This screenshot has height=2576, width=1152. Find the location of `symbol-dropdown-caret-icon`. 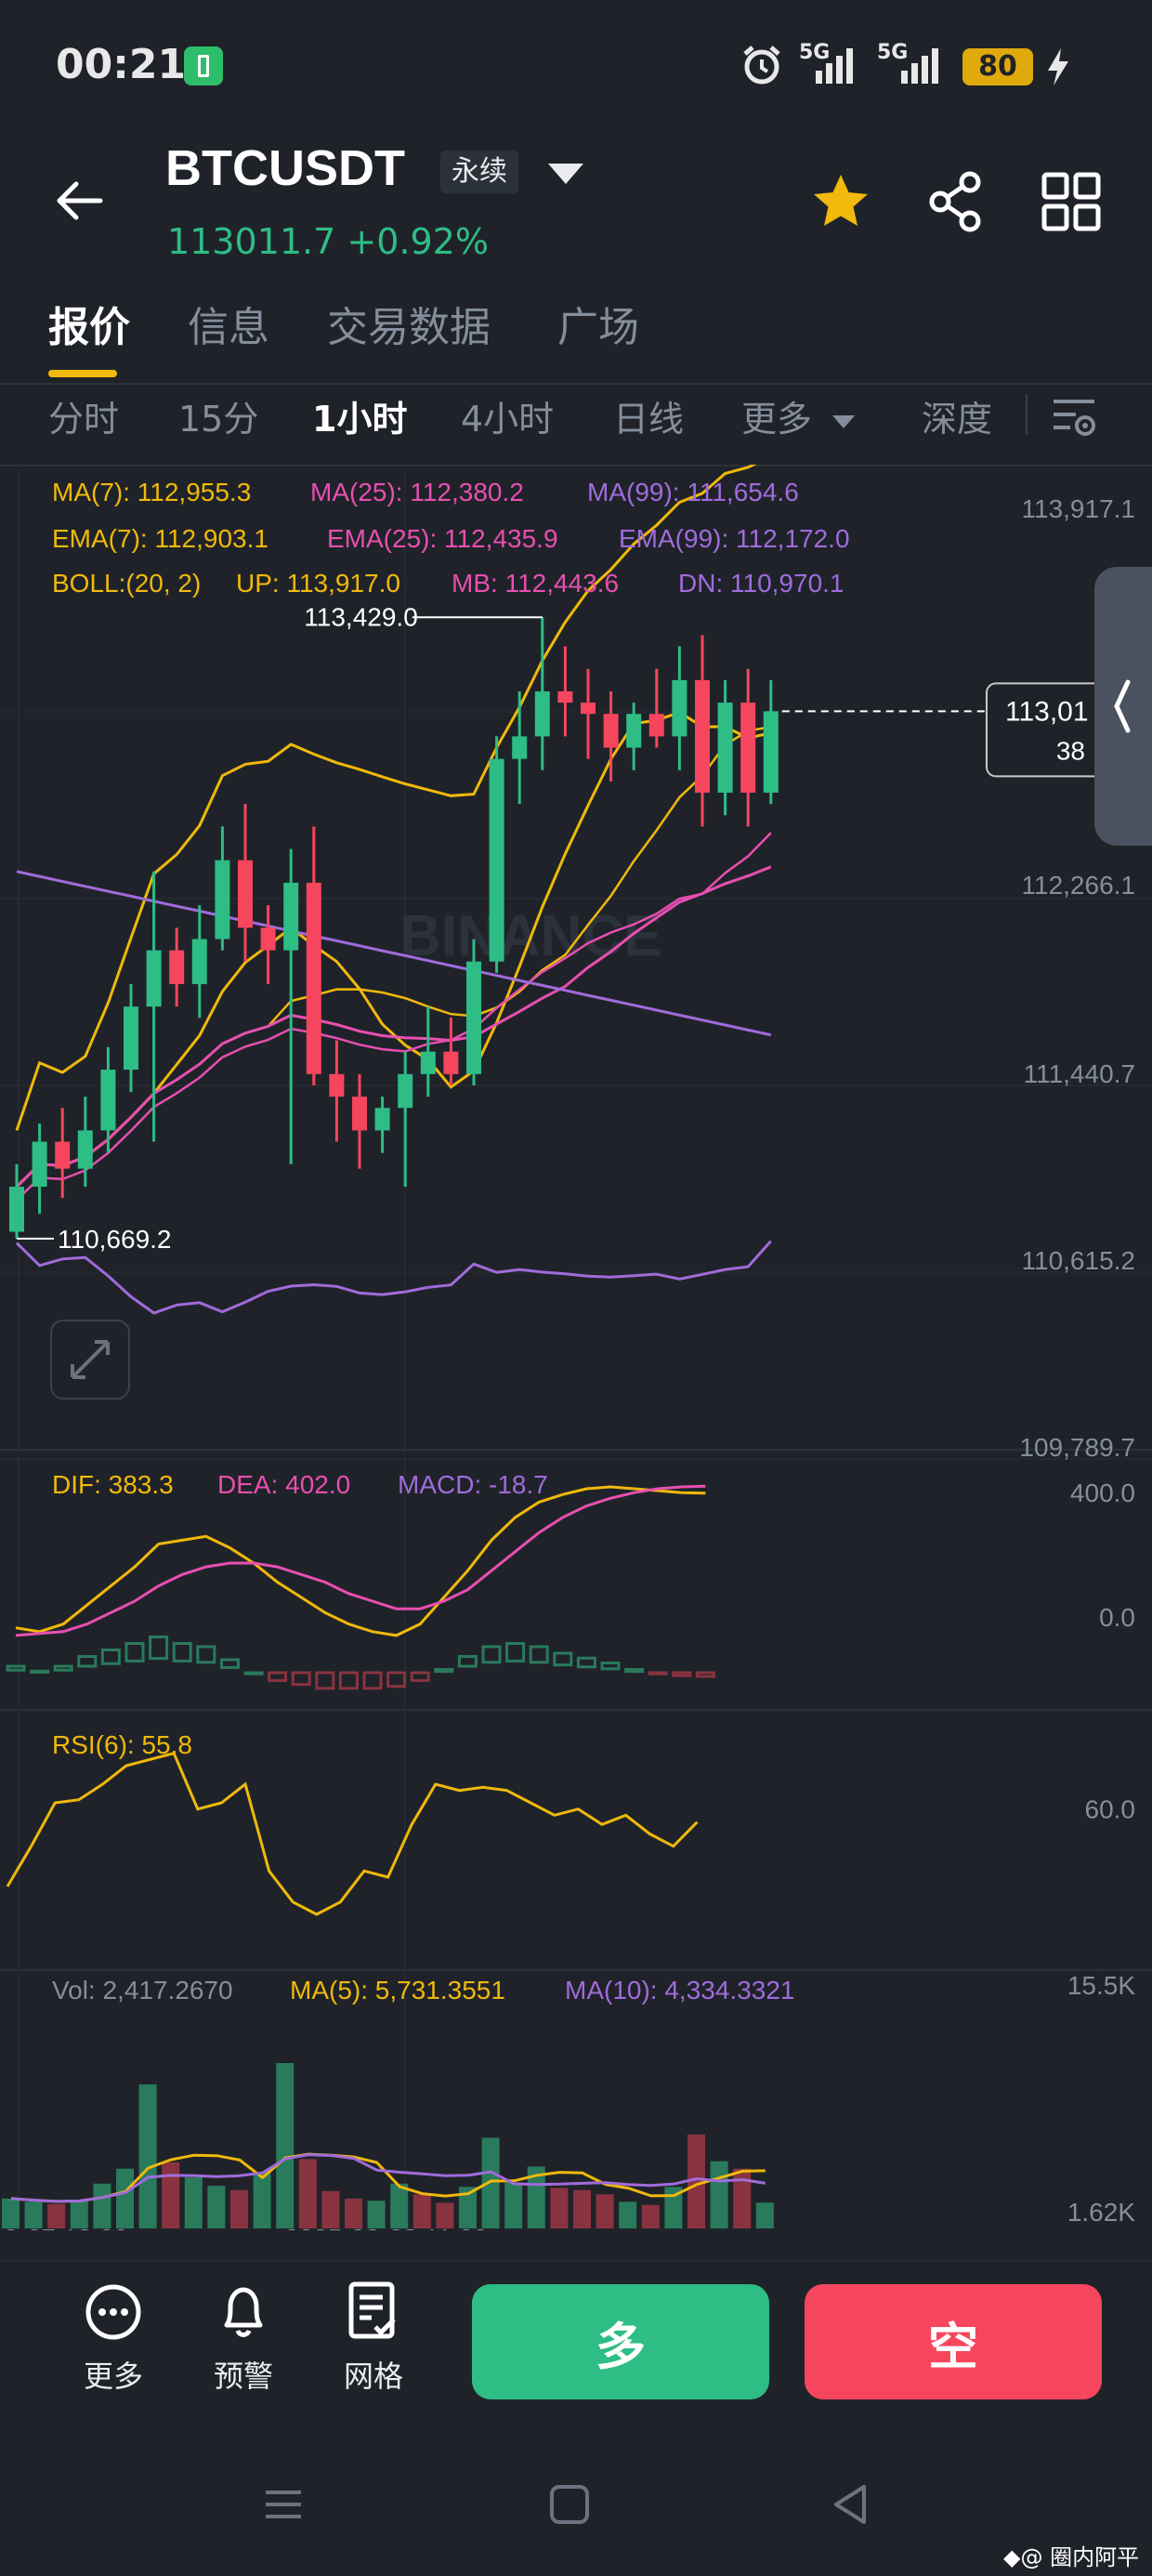

symbol-dropdown-caret-icon is located at coordinates (565, 174).